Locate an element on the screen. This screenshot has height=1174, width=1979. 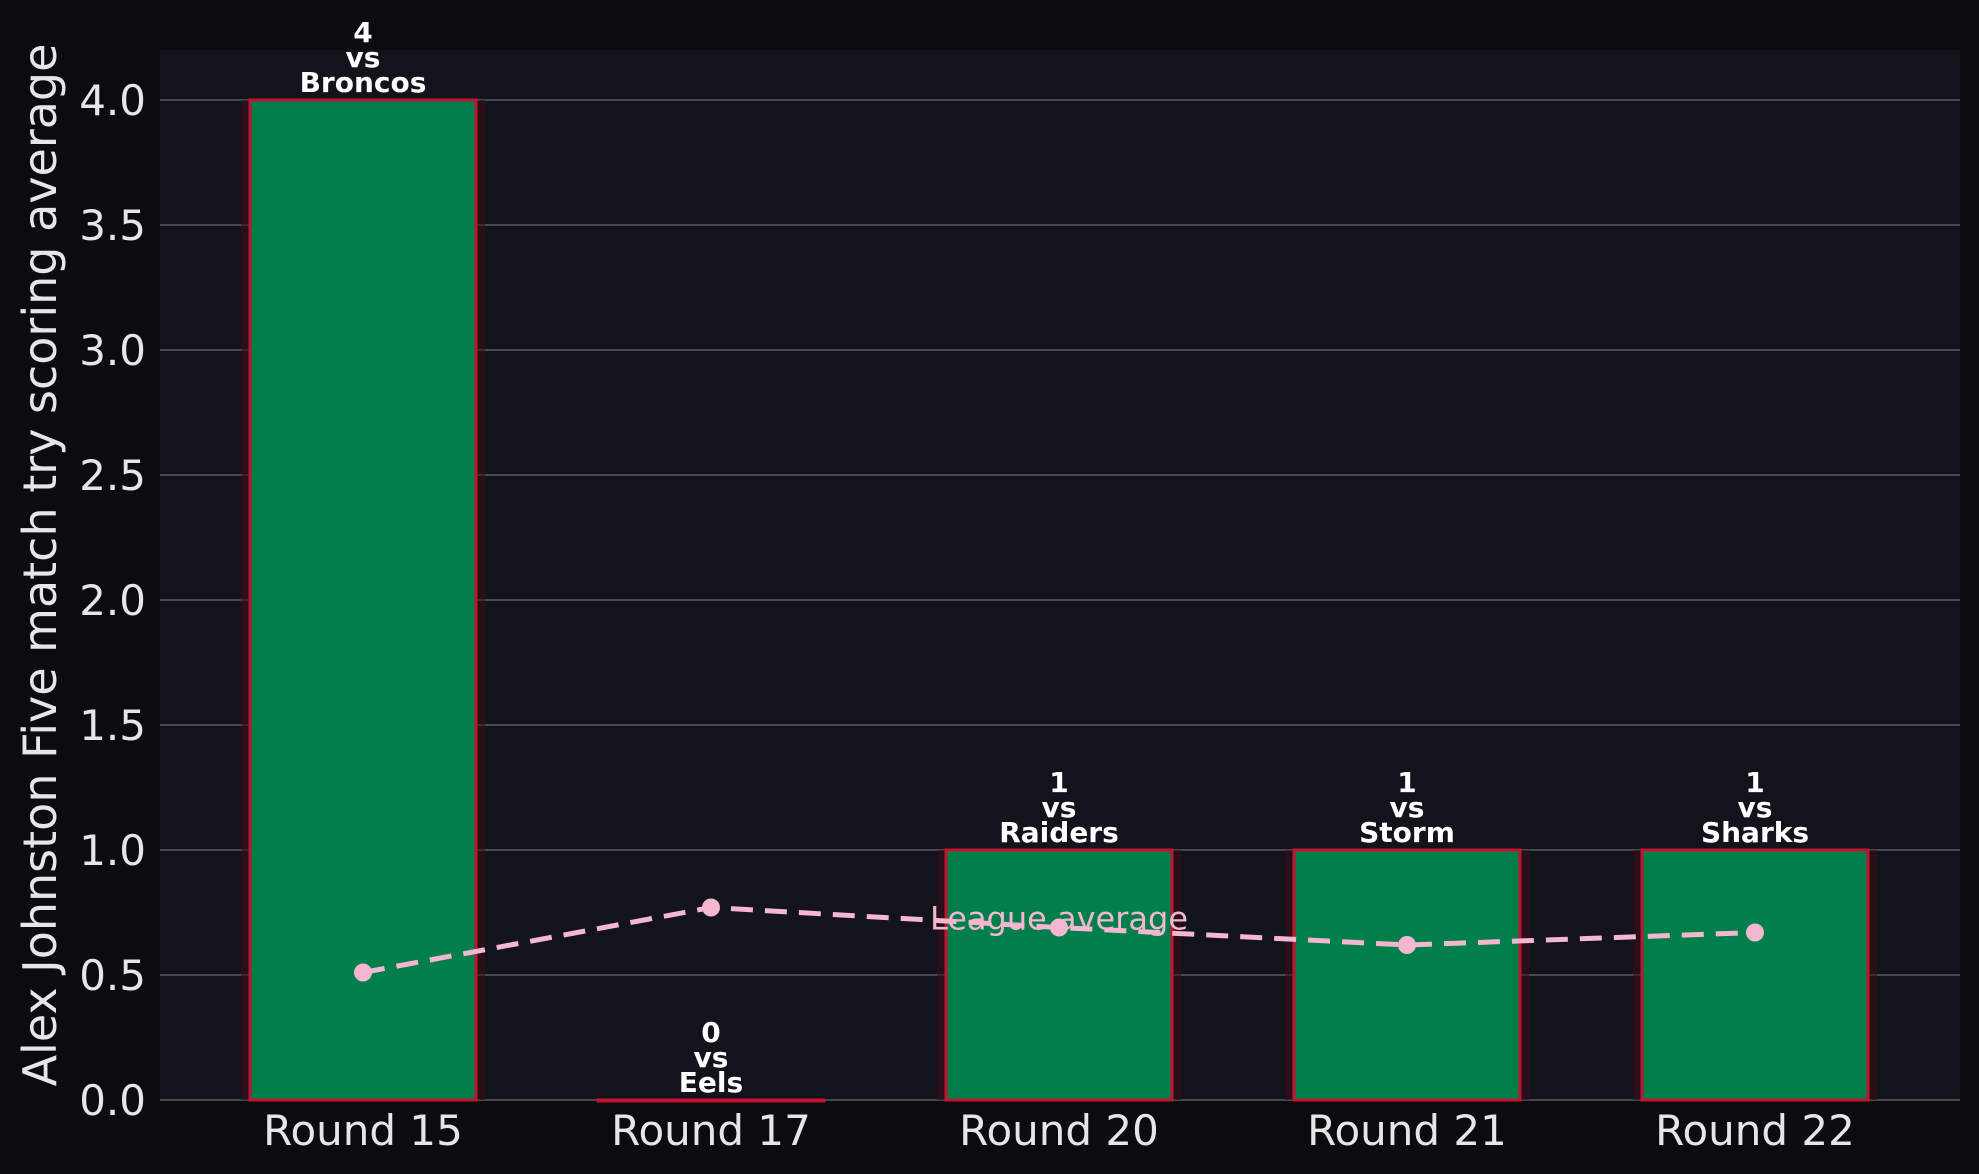
y-tick-label: 1.5 is located at coordinates (112, 725).